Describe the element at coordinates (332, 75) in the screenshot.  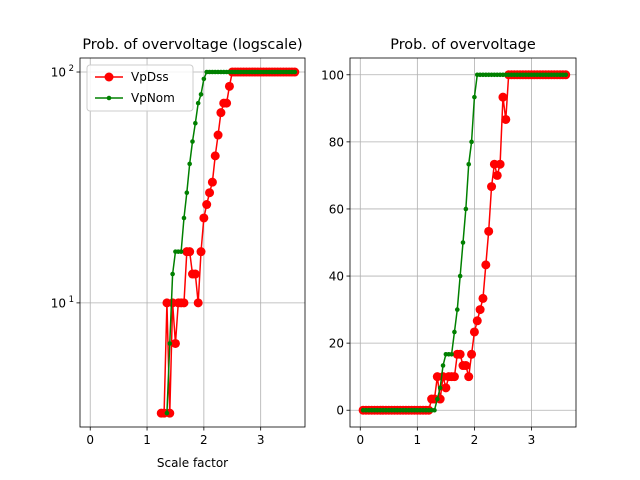
I see `y-tick-label: 100` at that location.